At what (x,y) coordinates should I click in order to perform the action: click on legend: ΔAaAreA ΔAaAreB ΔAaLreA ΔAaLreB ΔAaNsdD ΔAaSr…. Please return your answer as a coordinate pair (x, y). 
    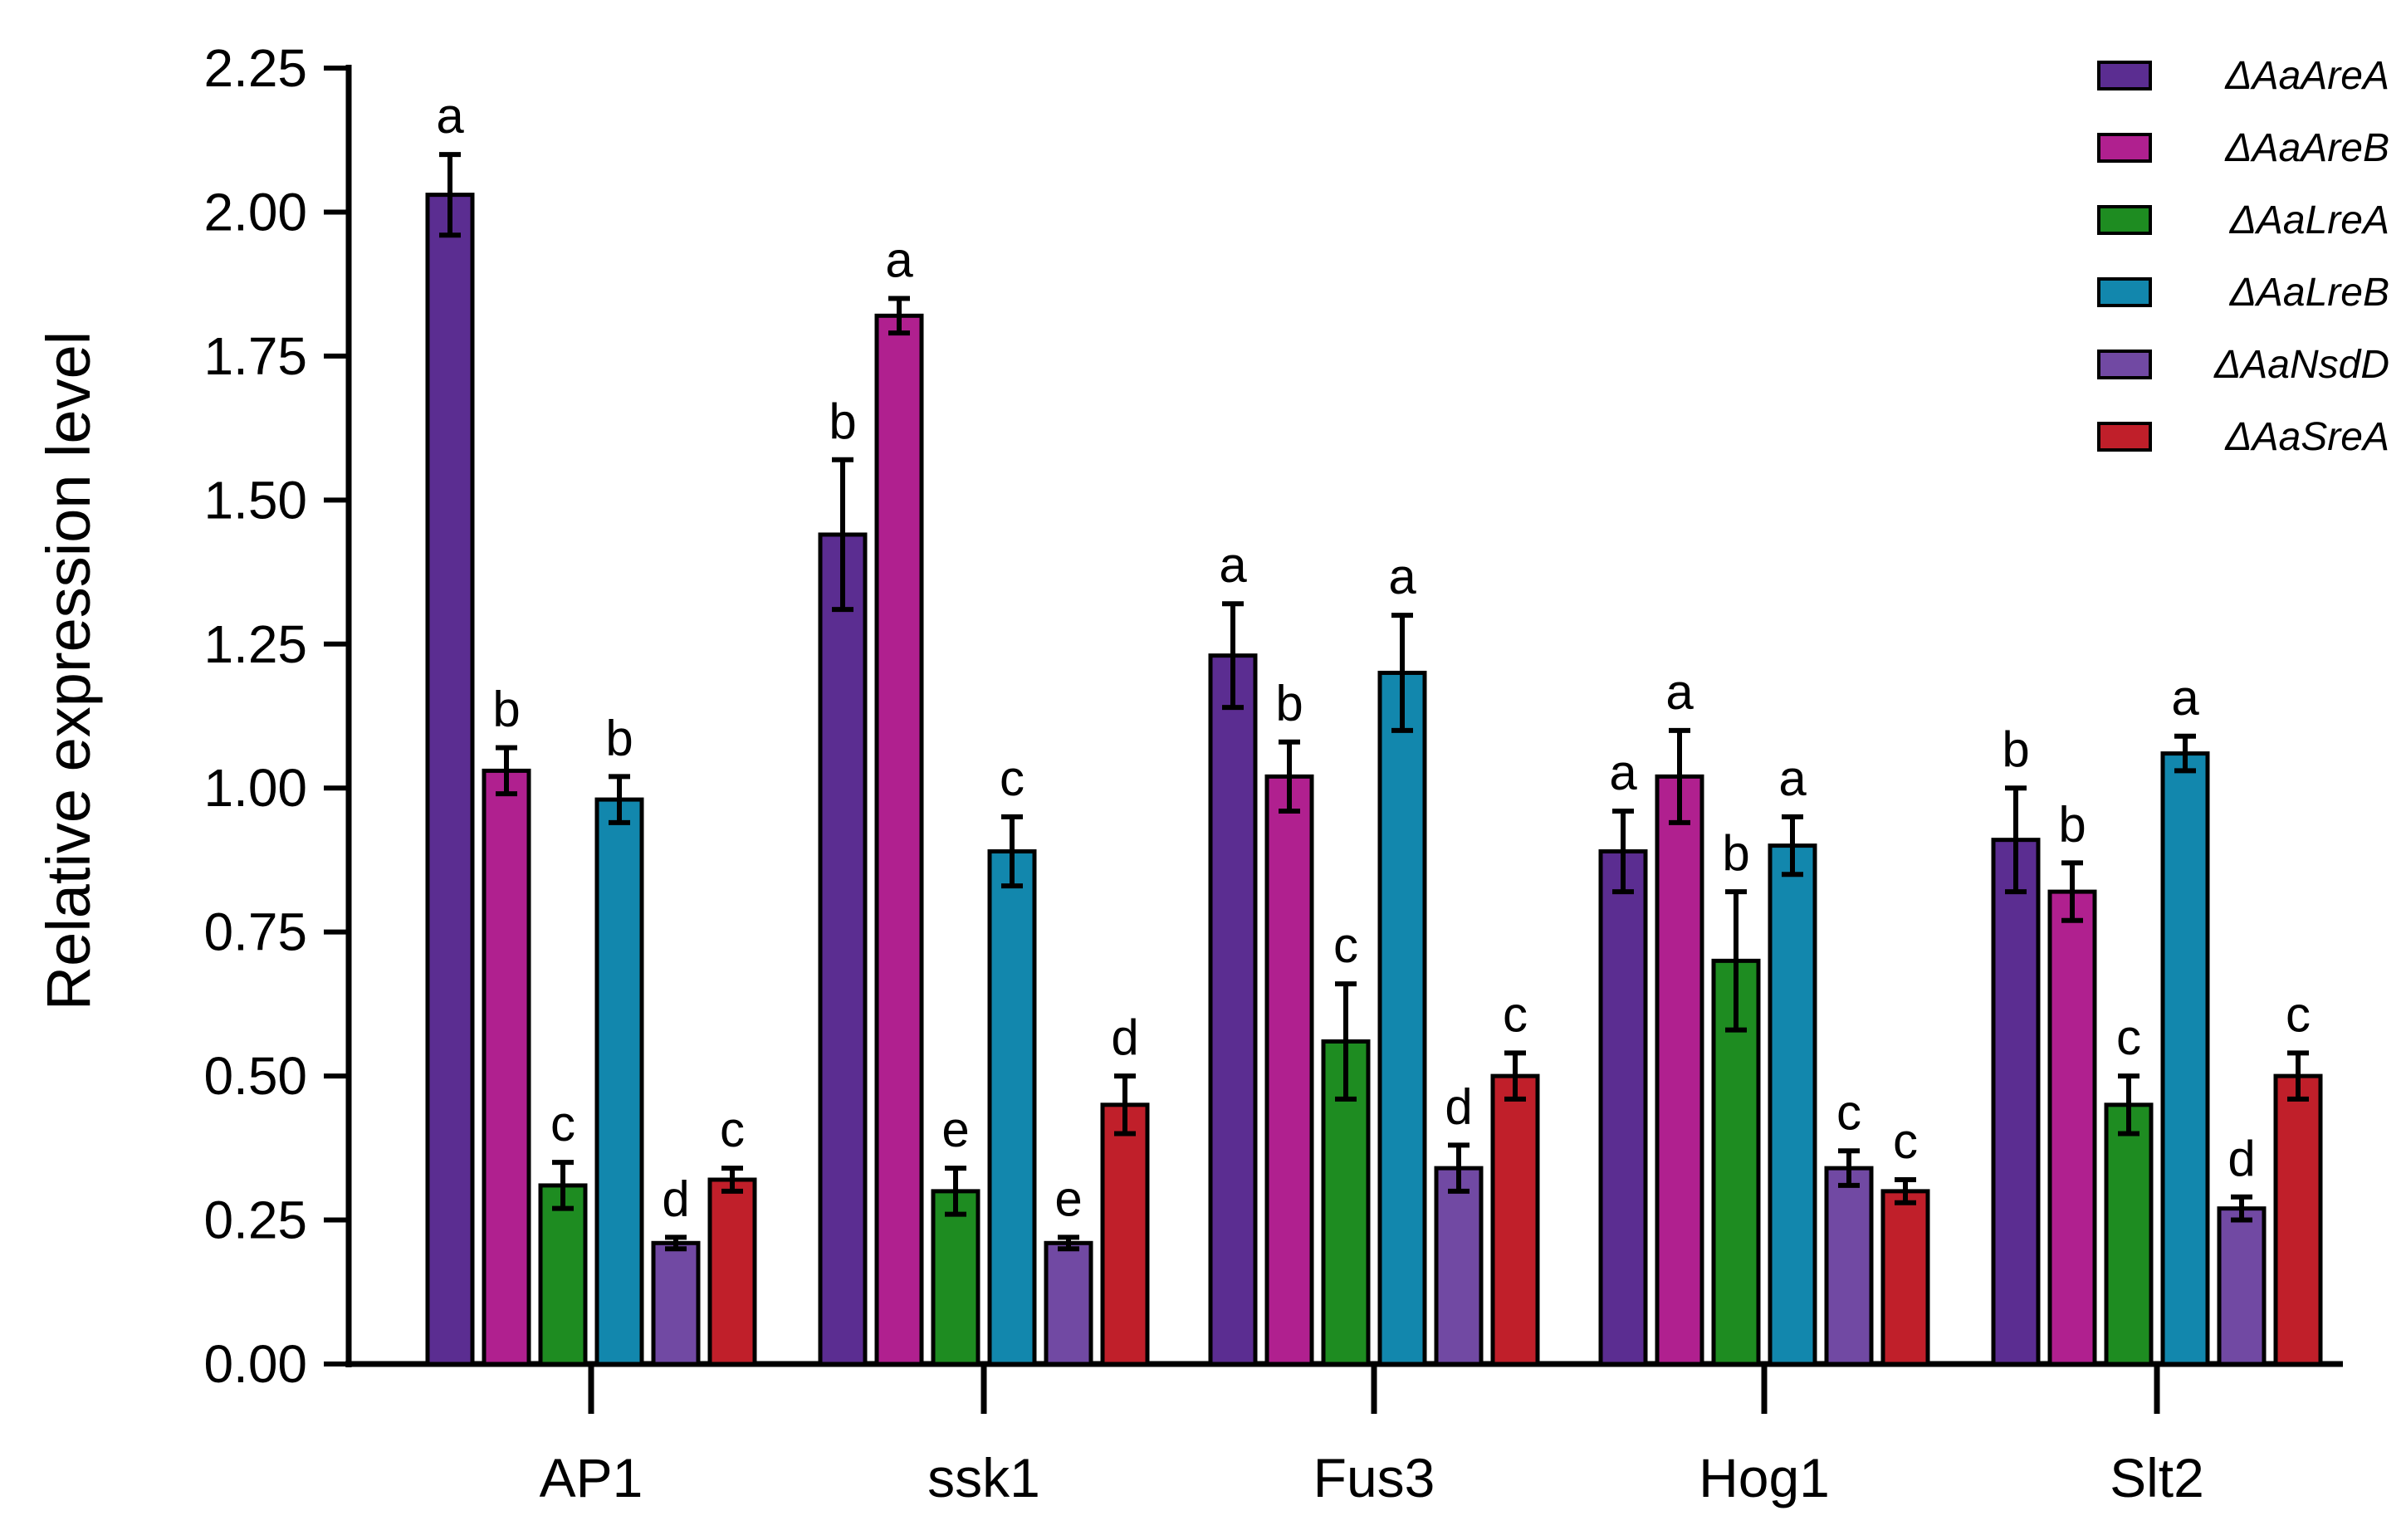
    Looking at the image, I should click on (2243, 257).